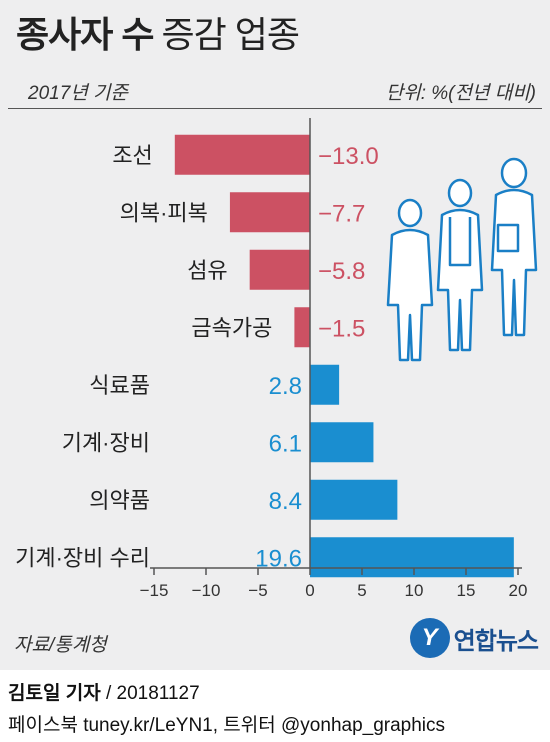 The image size is (550, 742). What do you see at coordinates (106, 442) in the screenshot?
I see `category-label: 기계·장비` at bounding box center [106, 442].